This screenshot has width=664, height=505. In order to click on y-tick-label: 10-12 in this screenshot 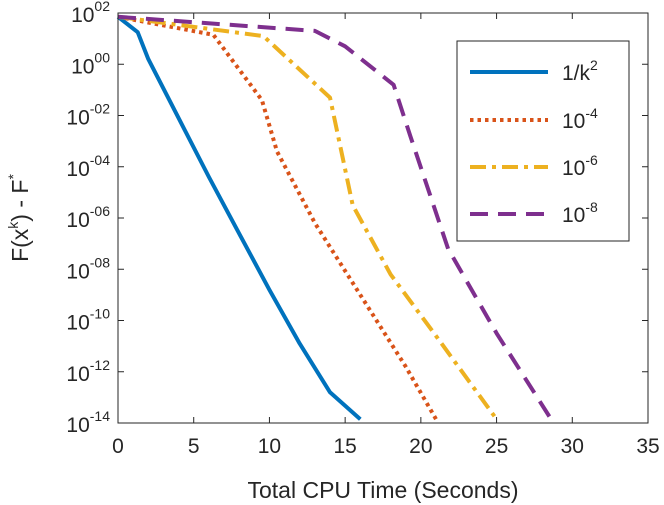, I will do `click(88, 371)`.